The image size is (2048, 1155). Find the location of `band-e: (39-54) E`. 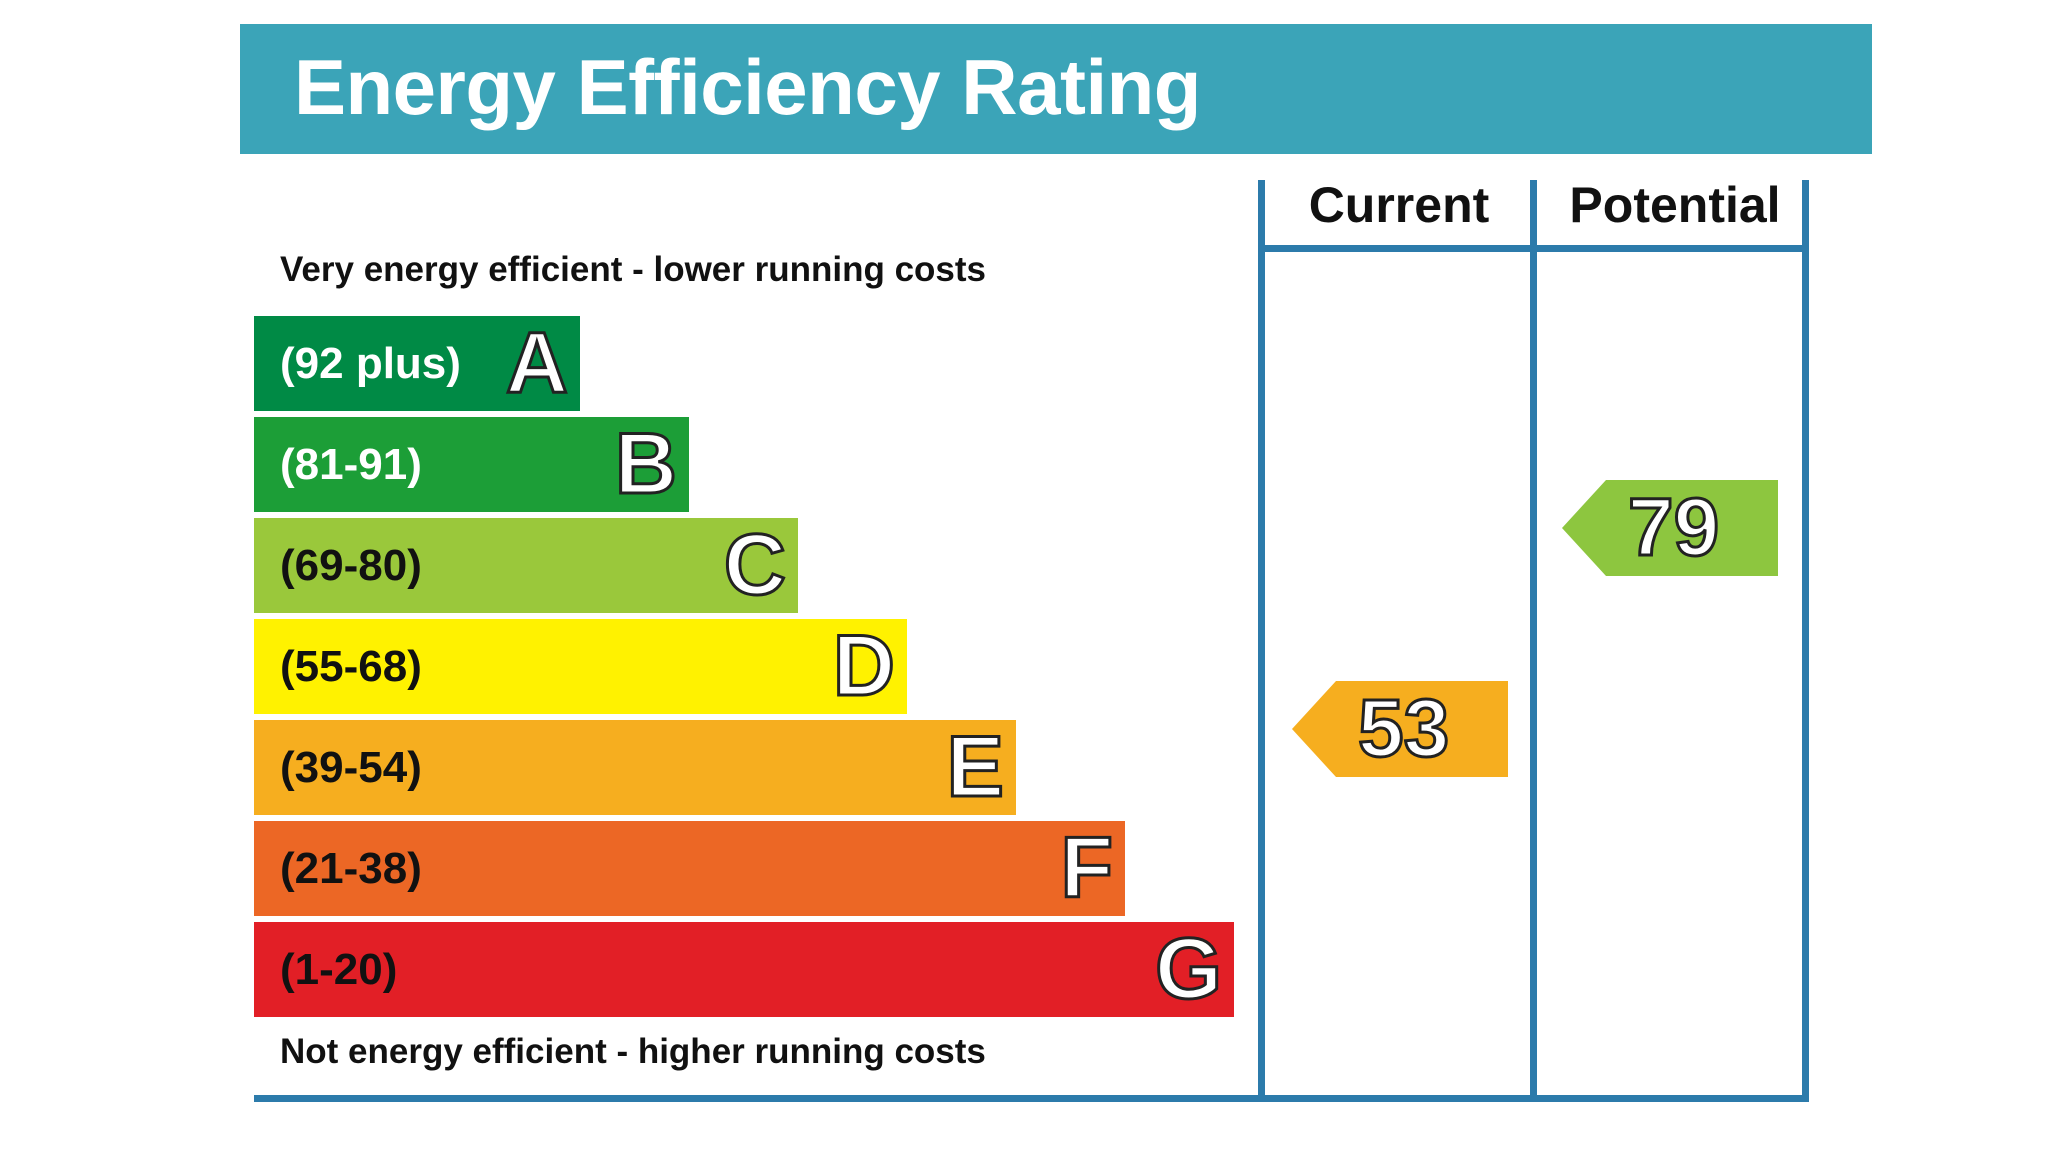

band-e: (39-54) E is located at coordinates (635, 767).